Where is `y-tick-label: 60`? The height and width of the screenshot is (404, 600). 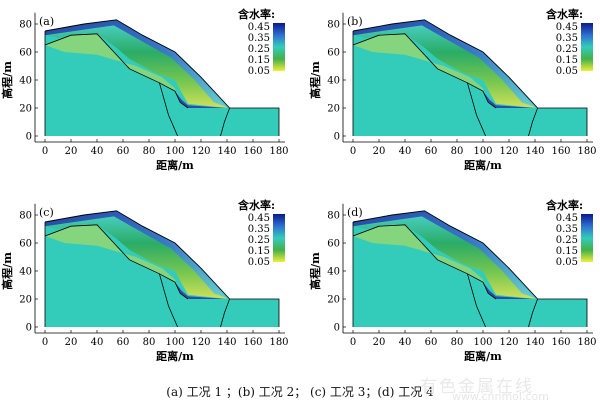 y-tick-label: 60 is located at coordinates (25, 244).